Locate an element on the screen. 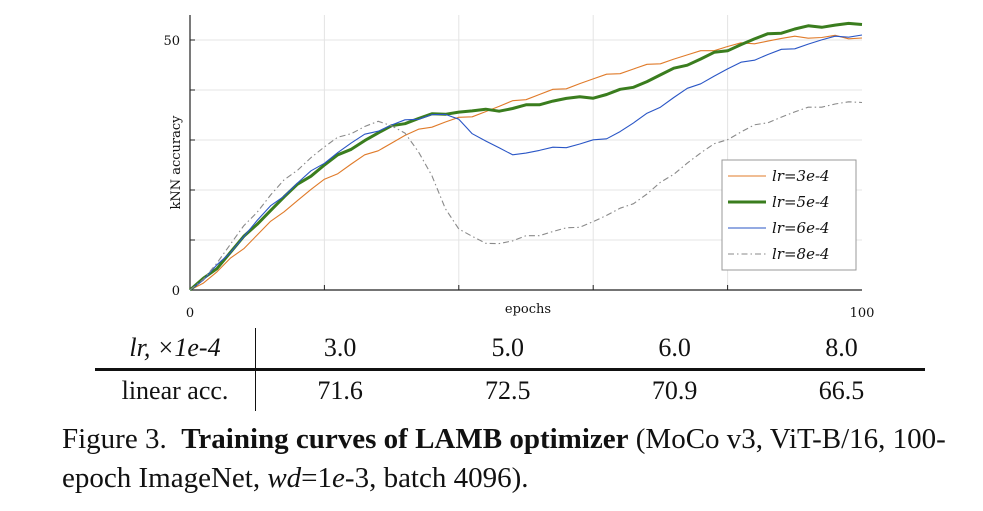  caption-text-1: (MoCo v3, ViT-B/16, 100-epoch ImageNet, is located at coordinates (504, 458).